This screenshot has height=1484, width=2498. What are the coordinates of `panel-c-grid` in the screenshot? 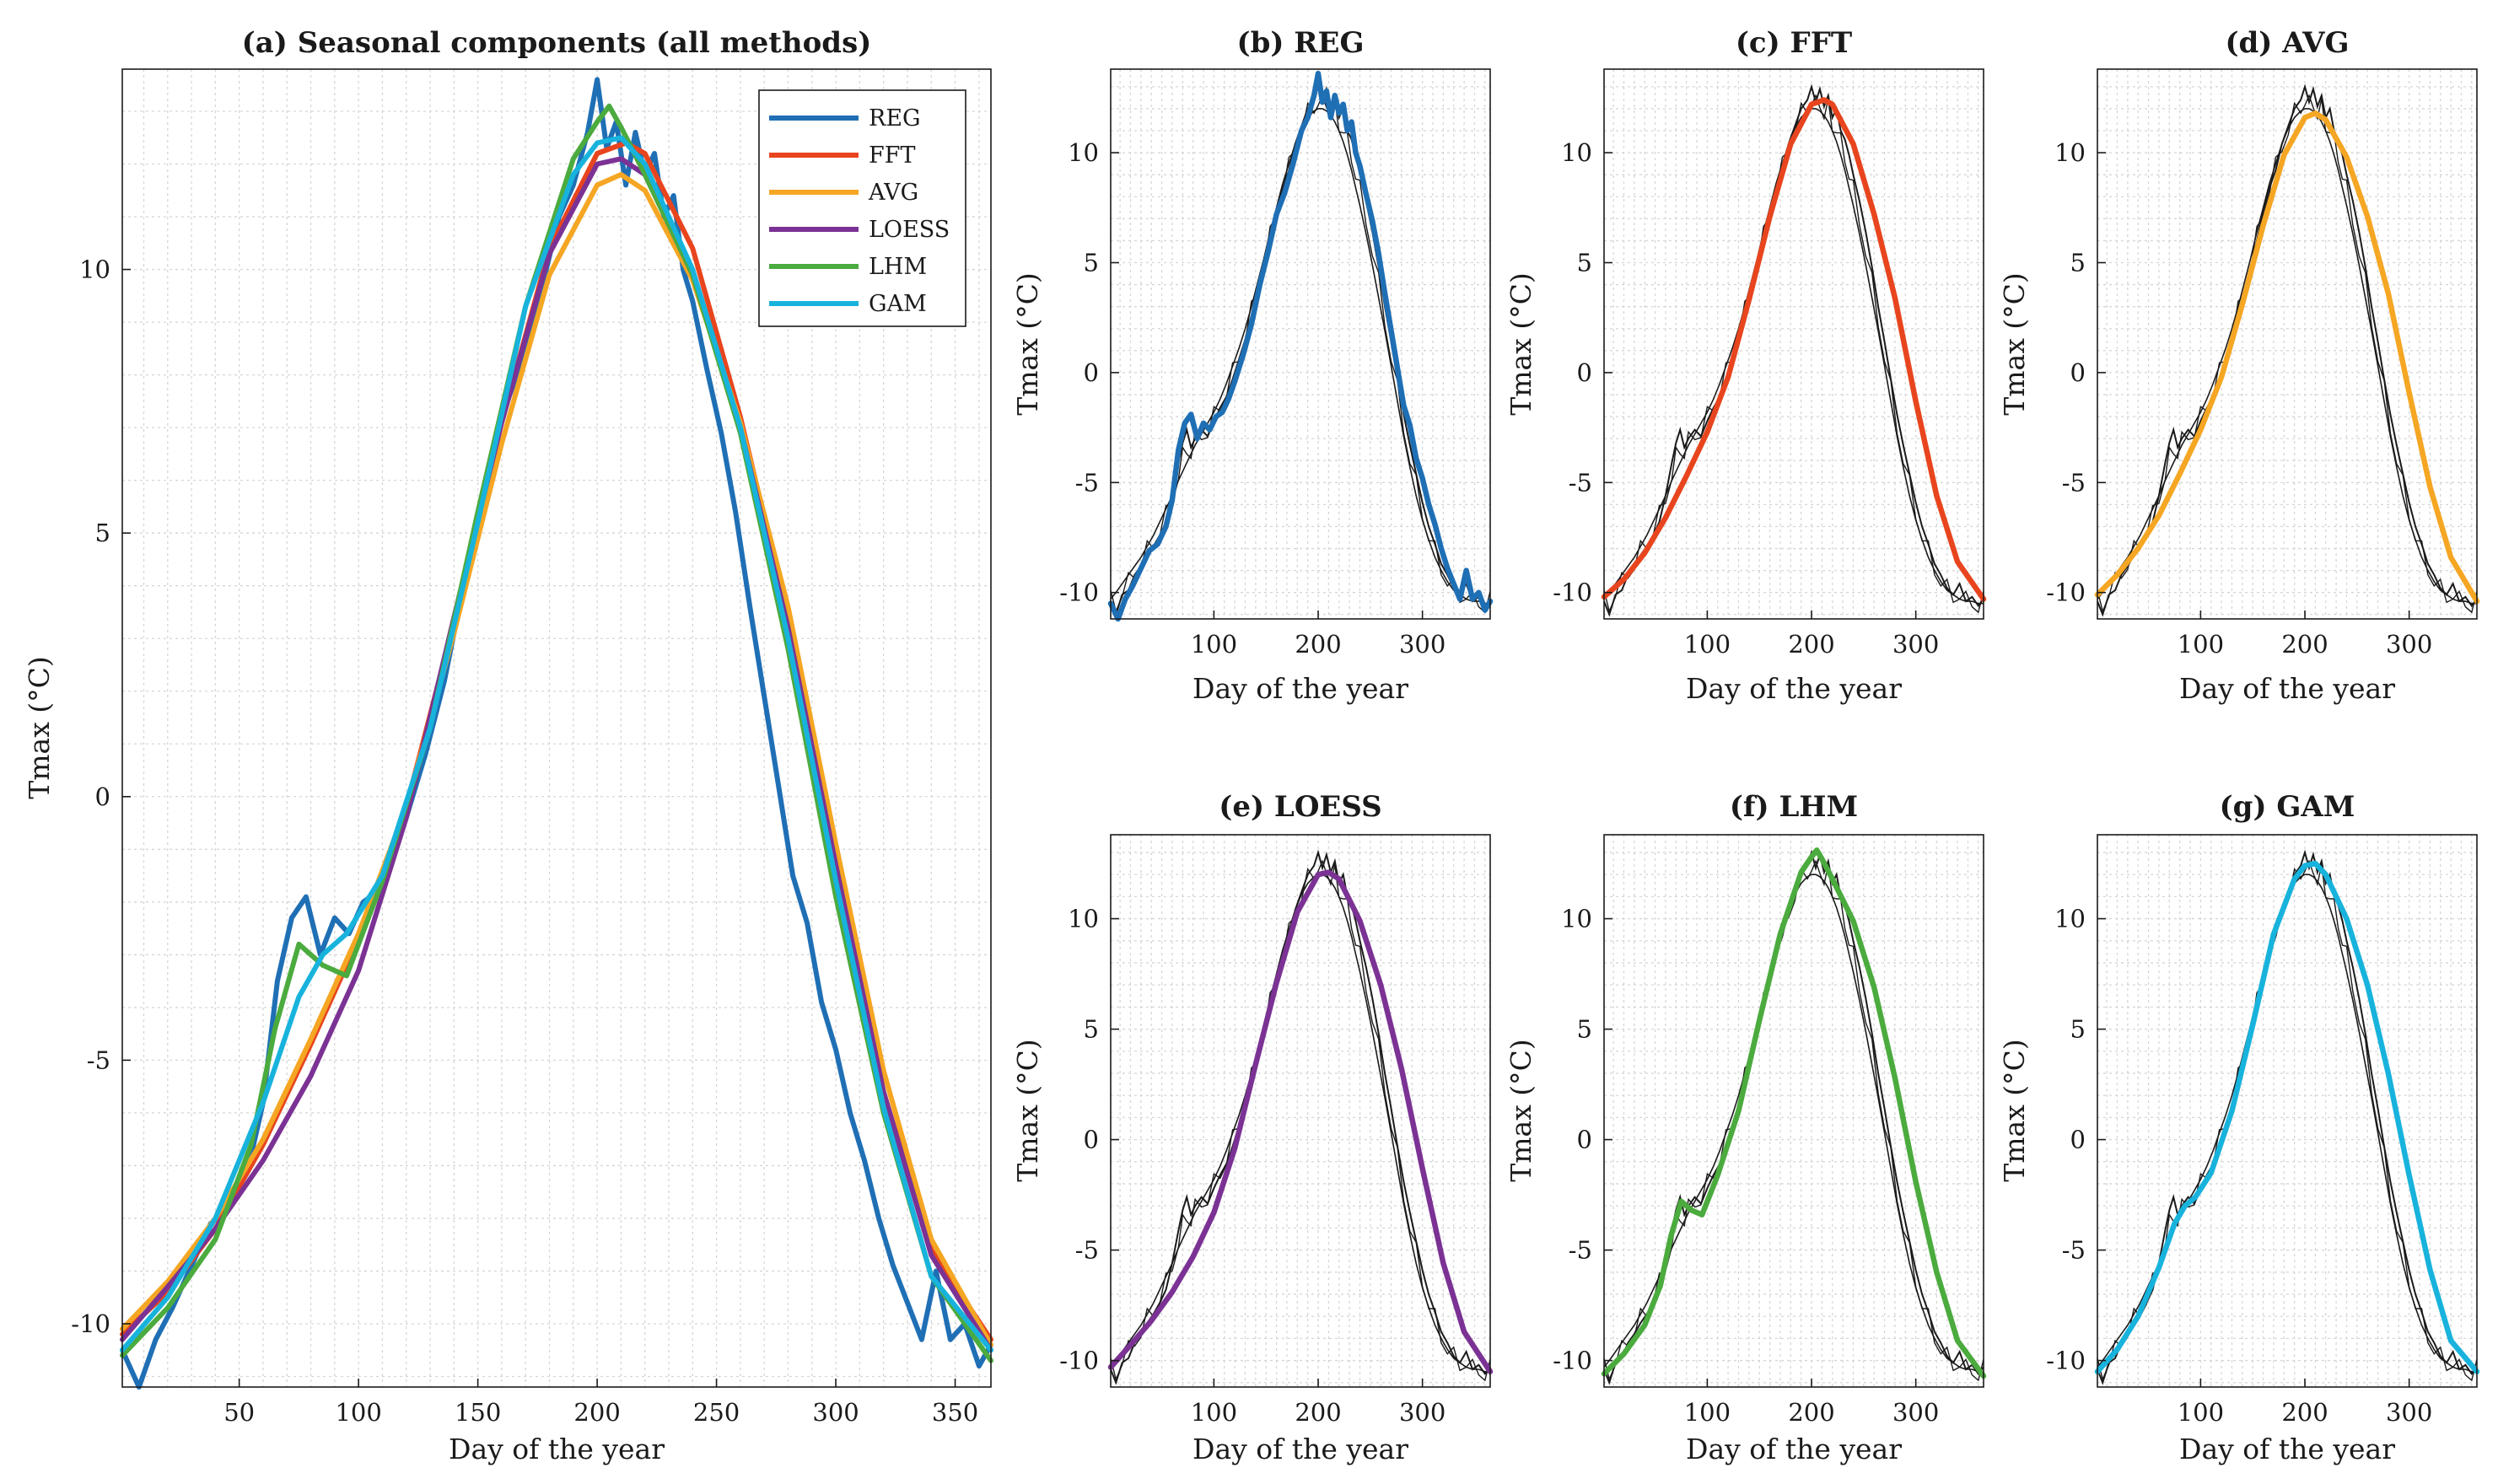 It's located at (1794, 344).